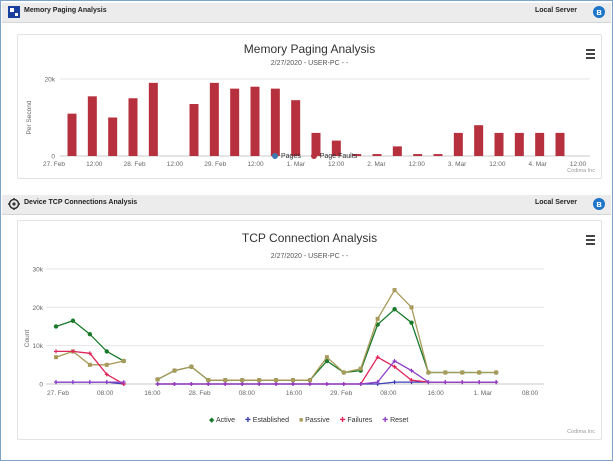  I want to click on x-tick-label: 3. Mar, so click(457, 164).